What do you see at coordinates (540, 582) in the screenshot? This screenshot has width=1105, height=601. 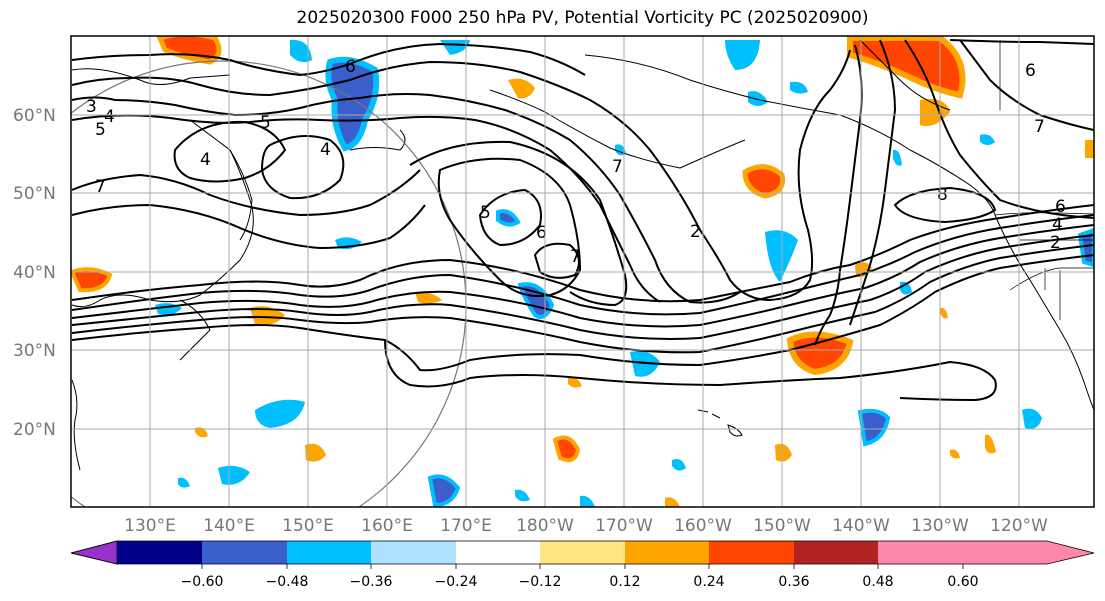 I see `colorbar-tick-label: −0.12` at bounding box center [540, 582].